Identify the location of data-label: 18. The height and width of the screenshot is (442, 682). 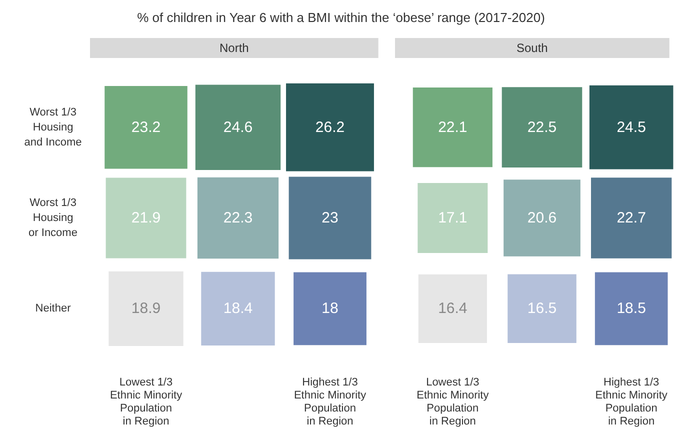
(330, 309).